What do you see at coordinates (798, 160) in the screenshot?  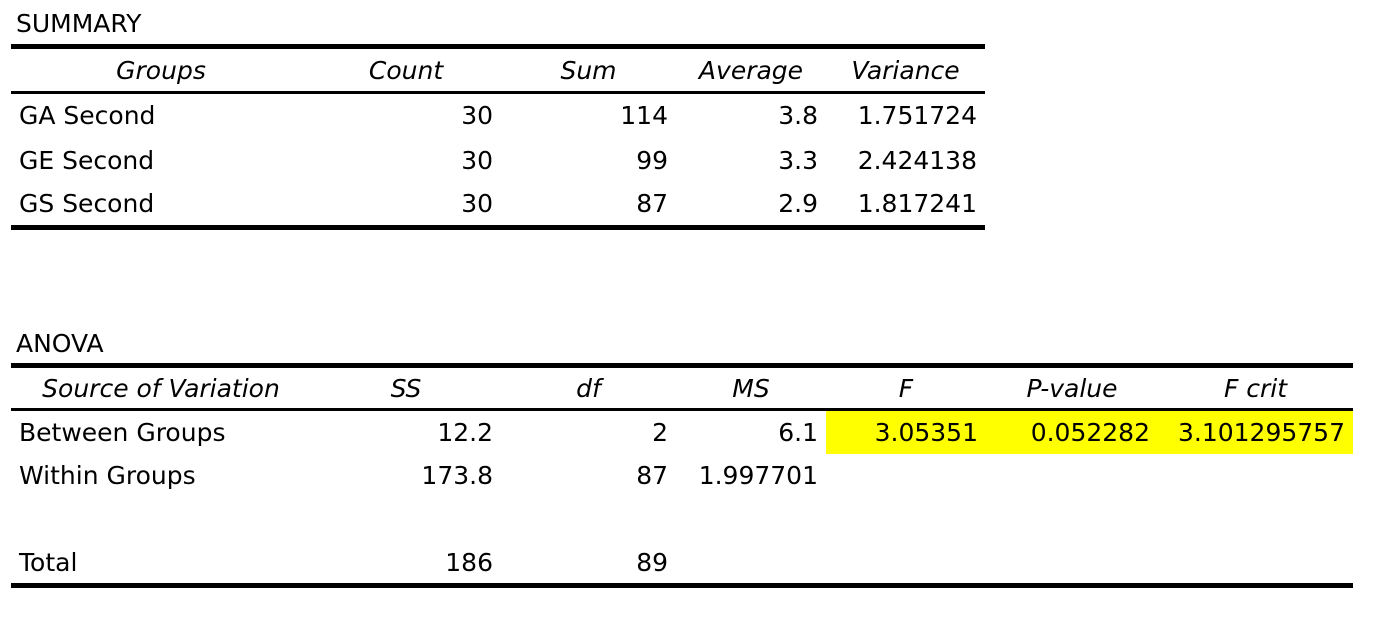 I see `summary-cell-average: 3.3` at bounding box center [798, 160].